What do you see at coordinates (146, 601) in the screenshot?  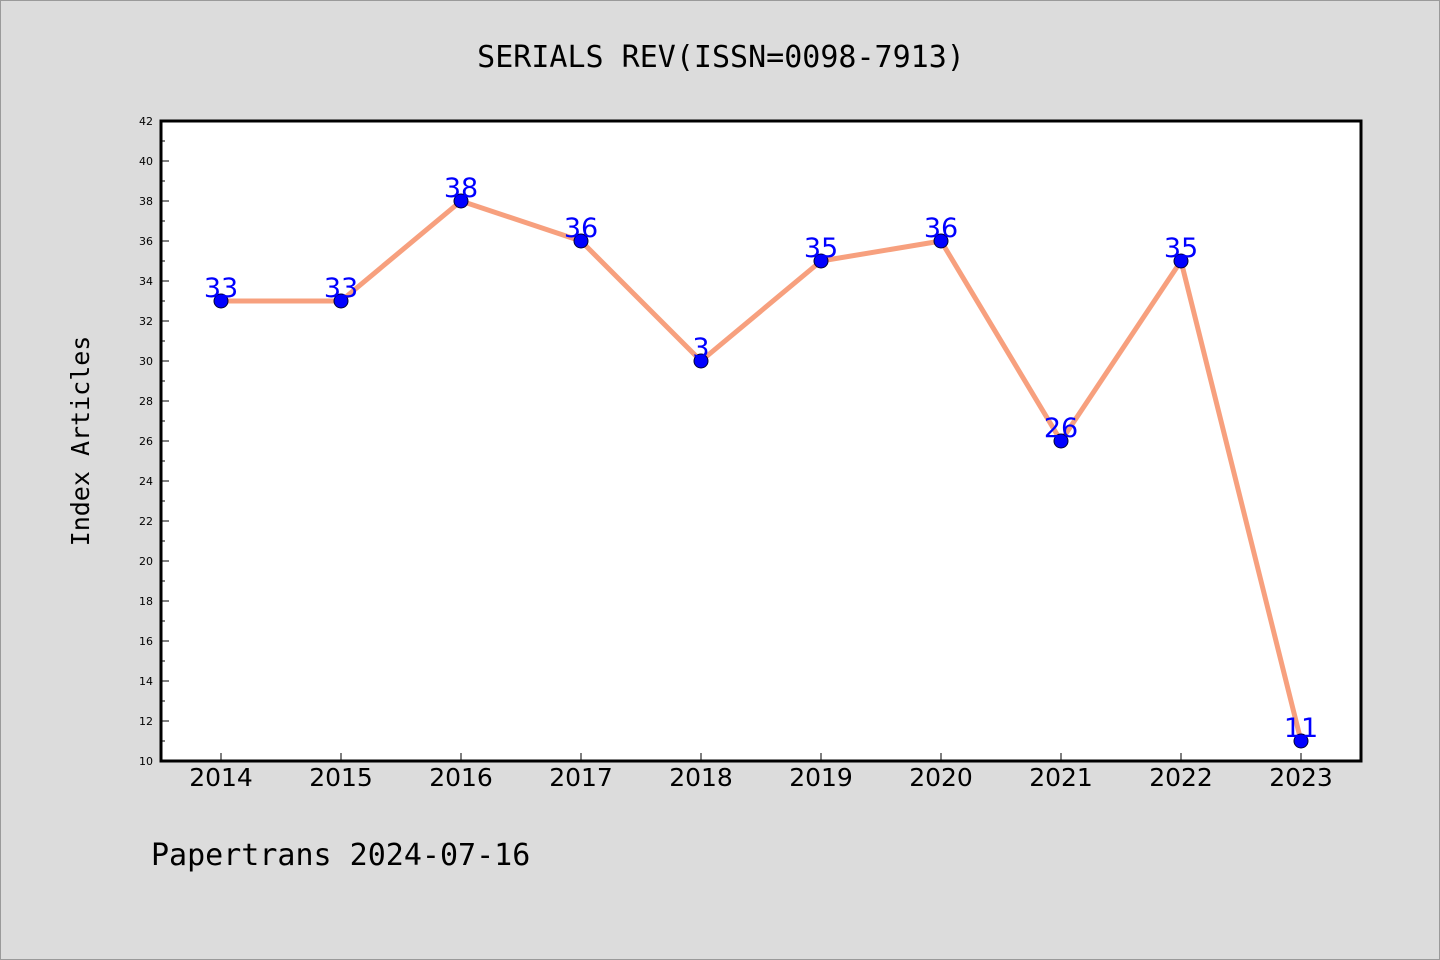 I see `y-tick-label: 18` at bounding box center [146, 601].